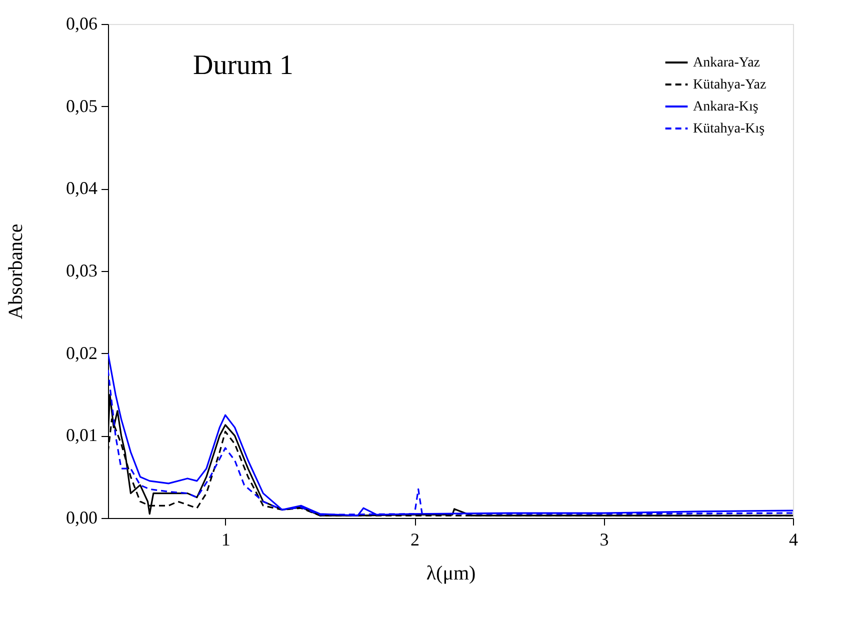 The height and width of the screenshot is (635, 859). I want to click on x-tick-label: 1, so click(225, 540).